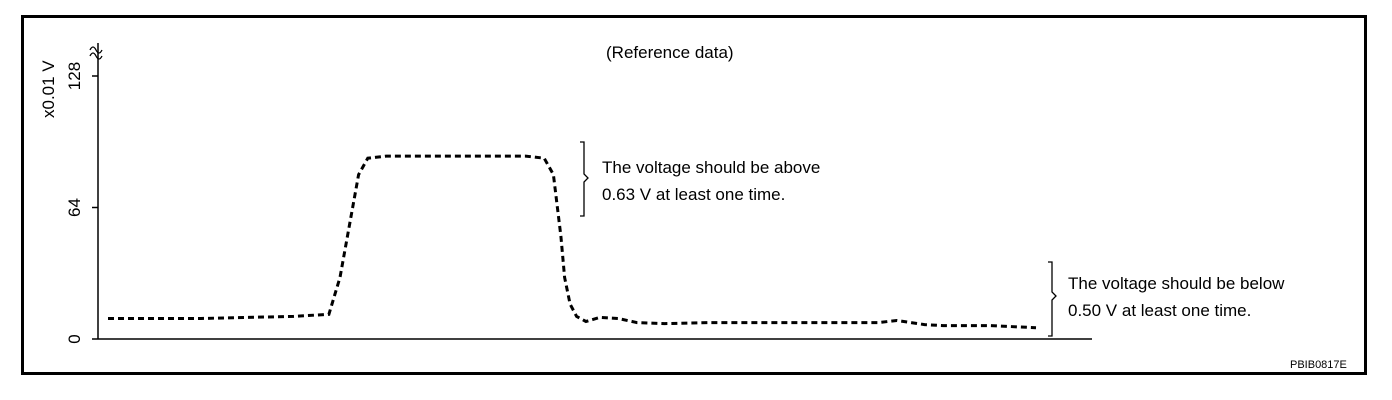 The height and width of the screenshot is (400, 1392). What do you see at coordinates (1318, 365) in the screenshot?
I see `figure-code: PBIB0817E` at bounding box center [1318, 365].